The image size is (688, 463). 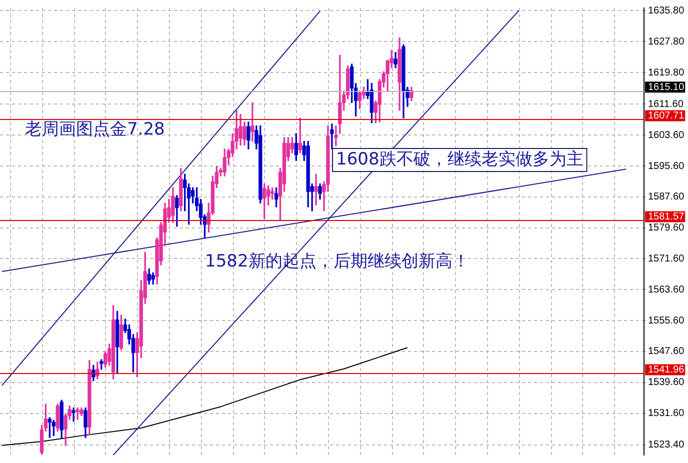 What do you see at coordinates (666, 414) in the screenshot?
I see `y-tick-label: 1531.60` at bounding box center [666, 414].